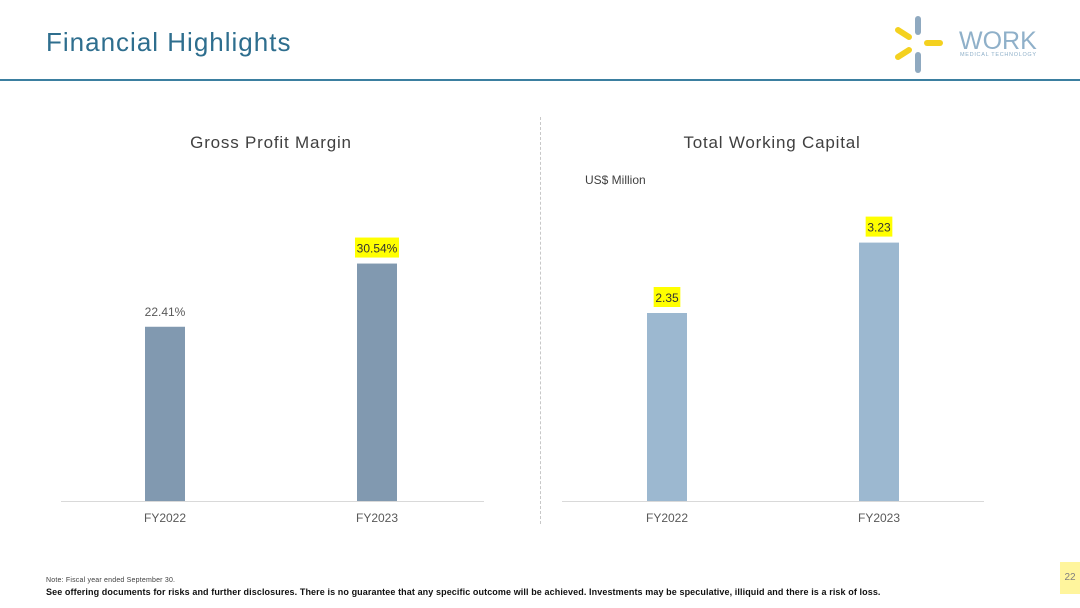 The width and height of the screenshot is (1080, 608). I want to click on logo-wordmark: WORK, so click(998, 41).